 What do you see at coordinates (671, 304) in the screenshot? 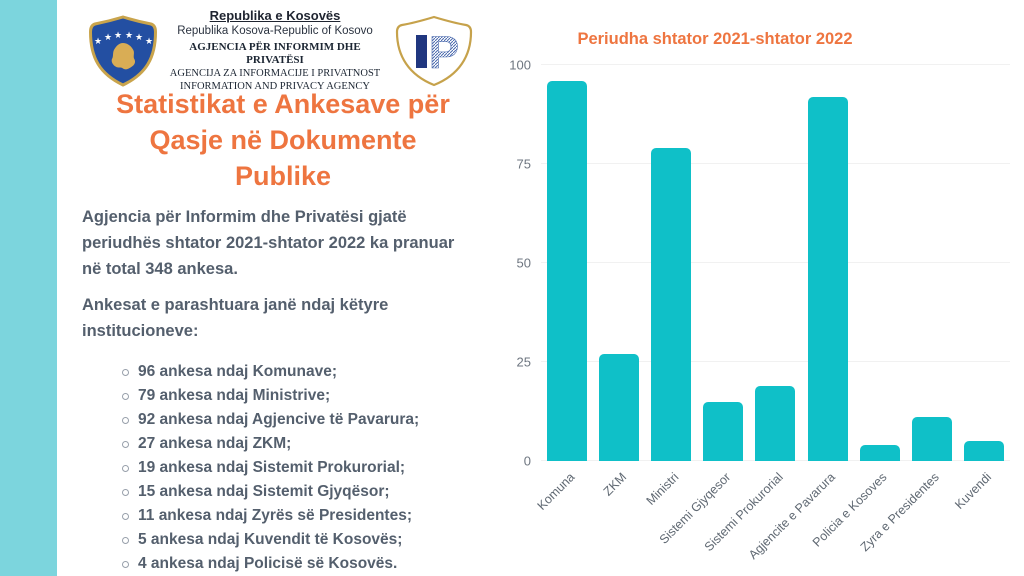
I see `bar-ministri` at bounding box center [671, 304].